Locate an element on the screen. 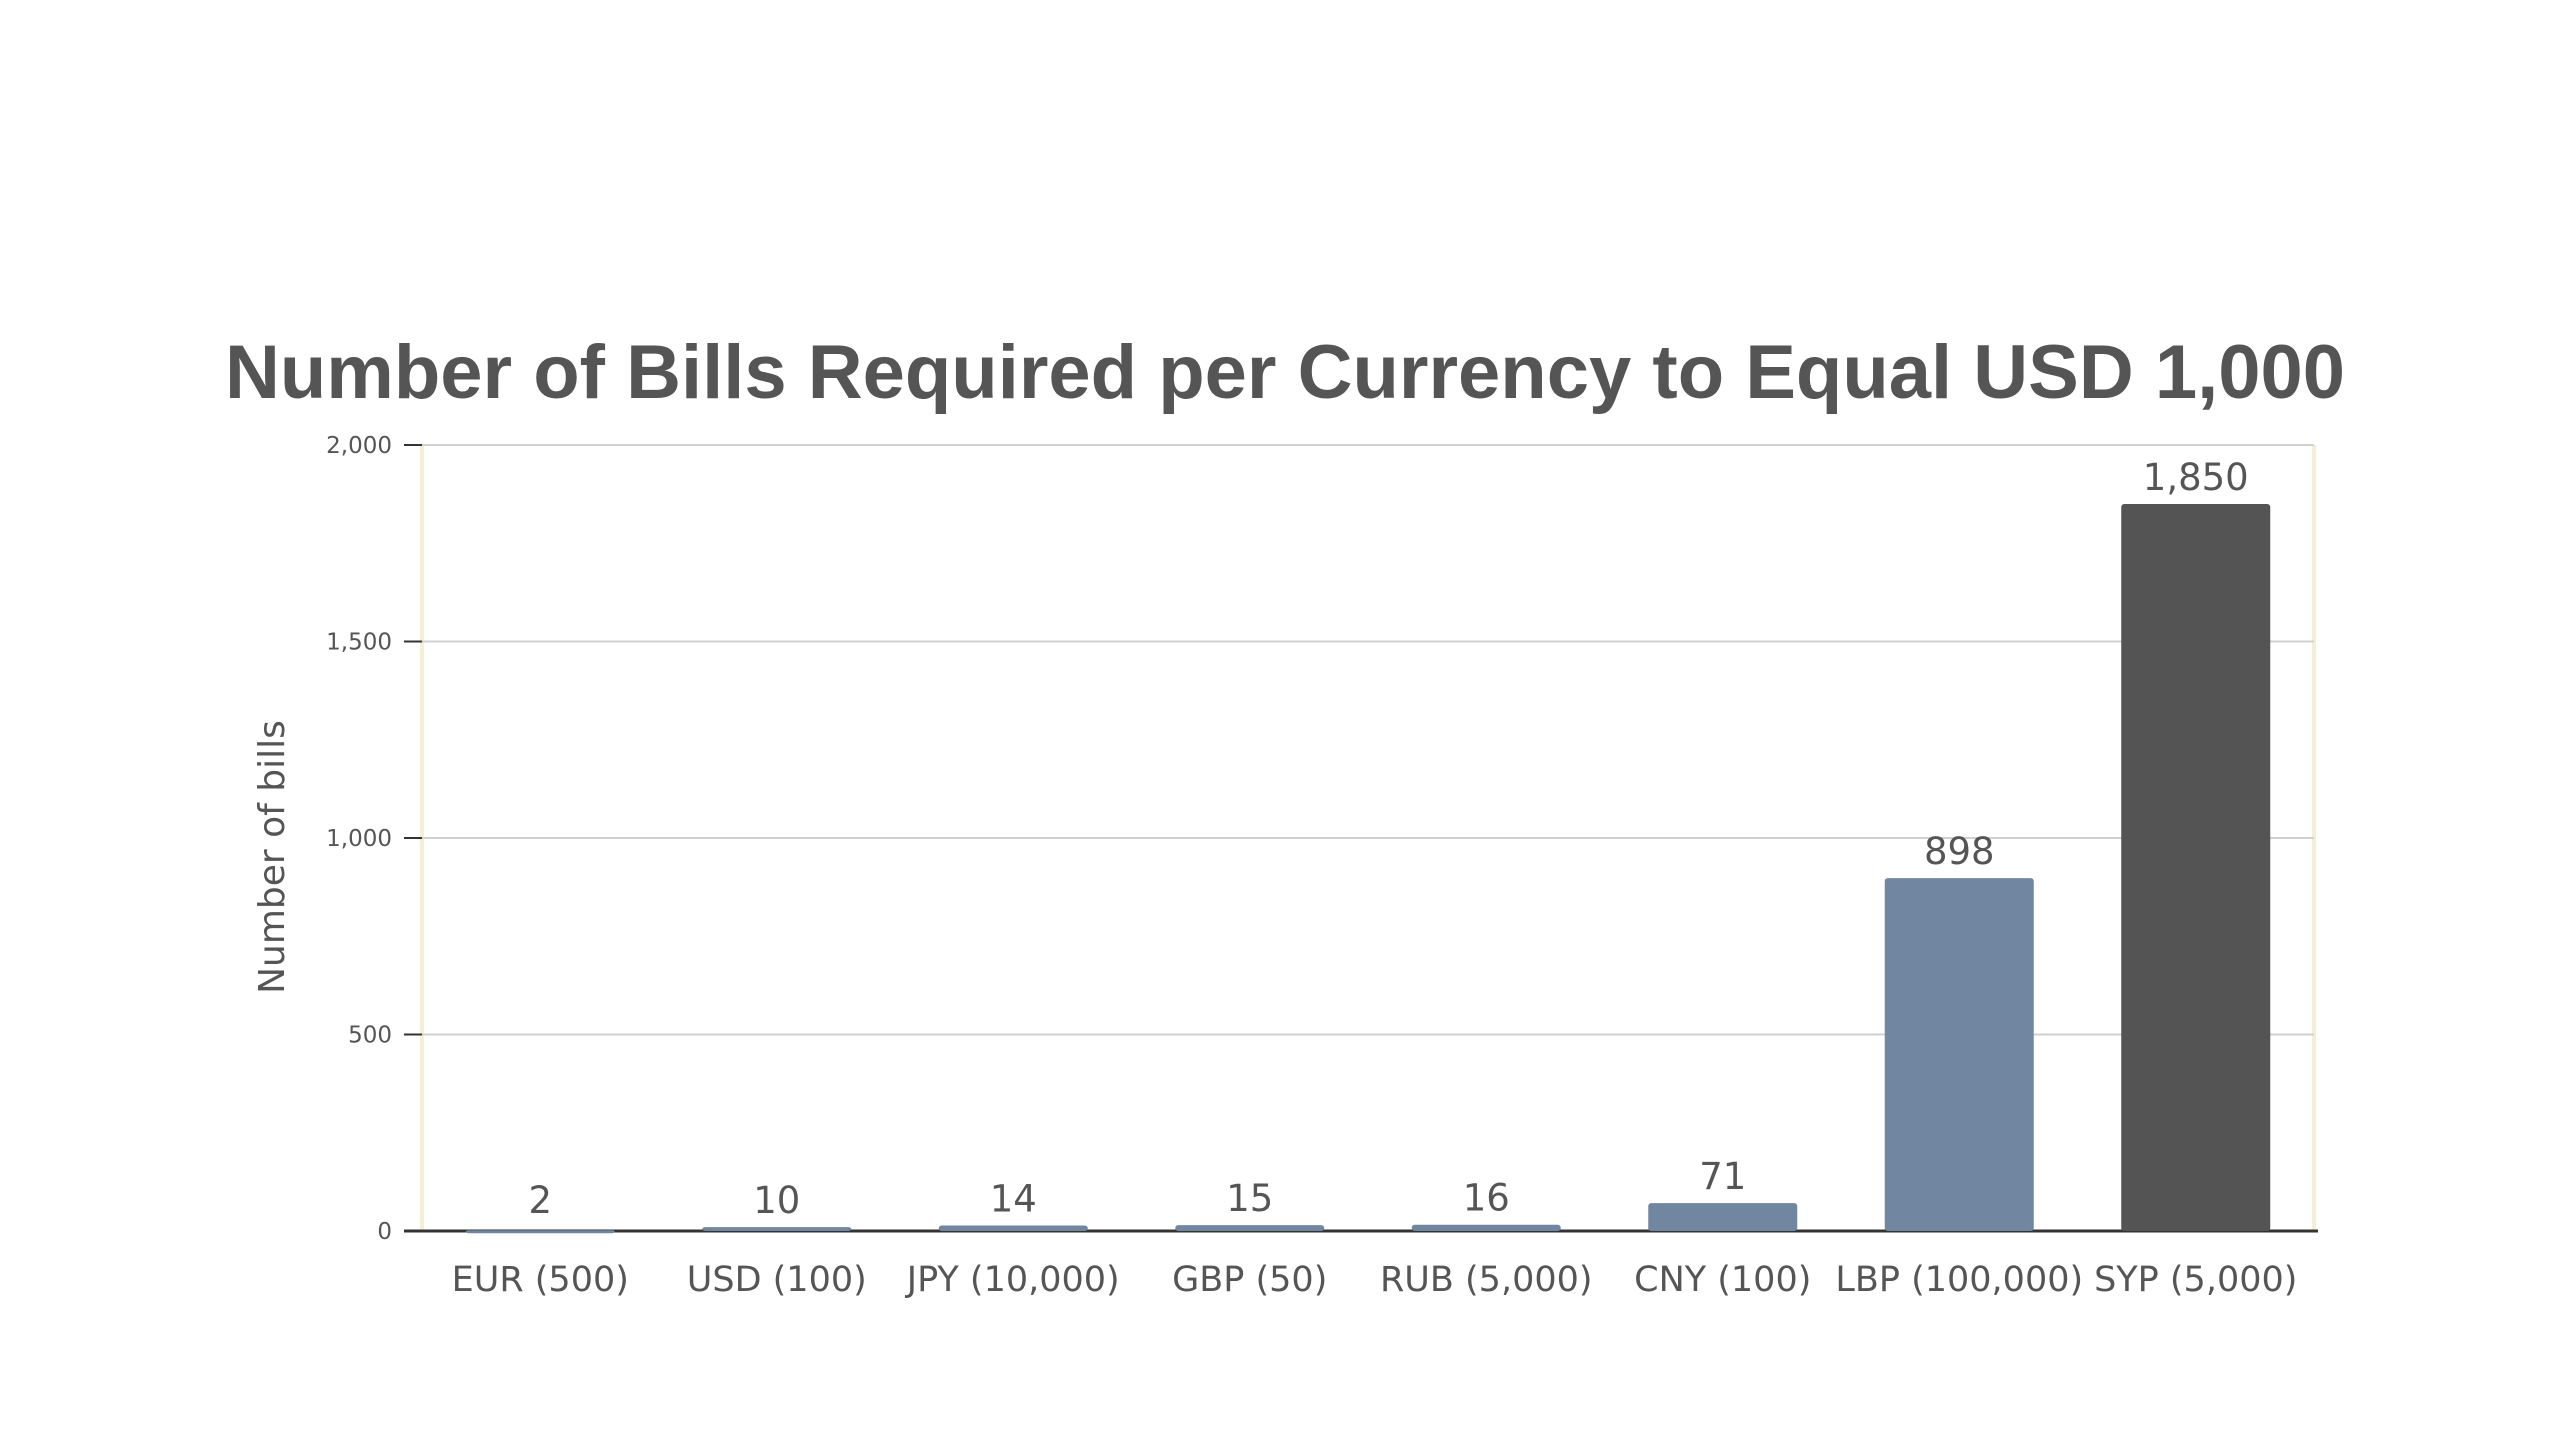  x-tick-label: GBP (50) is located at coordinates (1249, 1280).